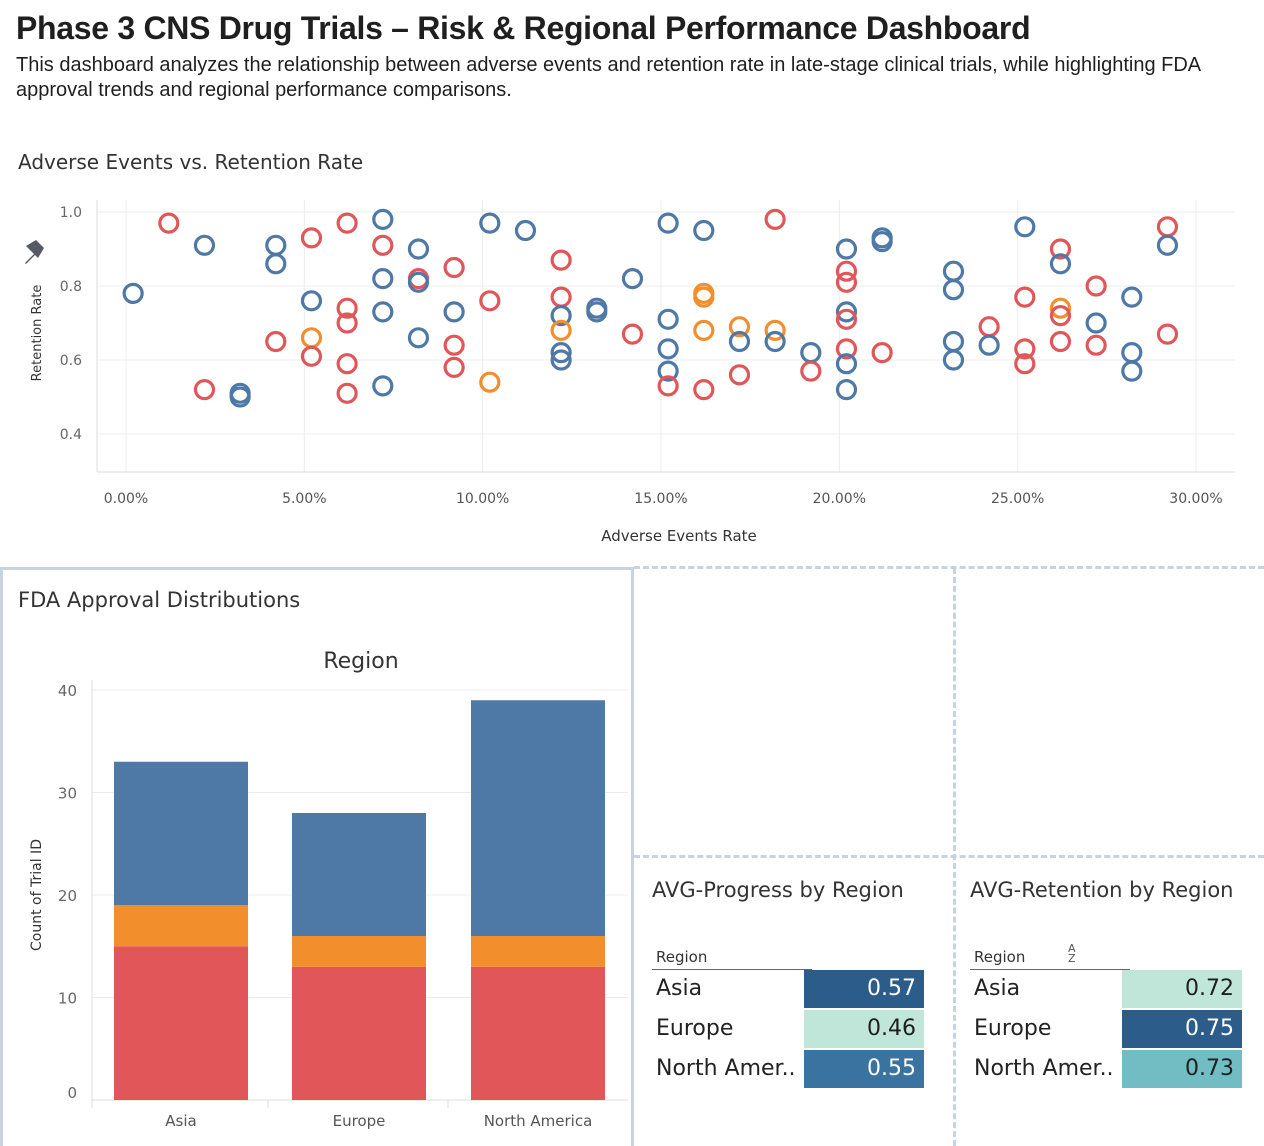  I want to click on region-label: Asia, so click(679, 988).